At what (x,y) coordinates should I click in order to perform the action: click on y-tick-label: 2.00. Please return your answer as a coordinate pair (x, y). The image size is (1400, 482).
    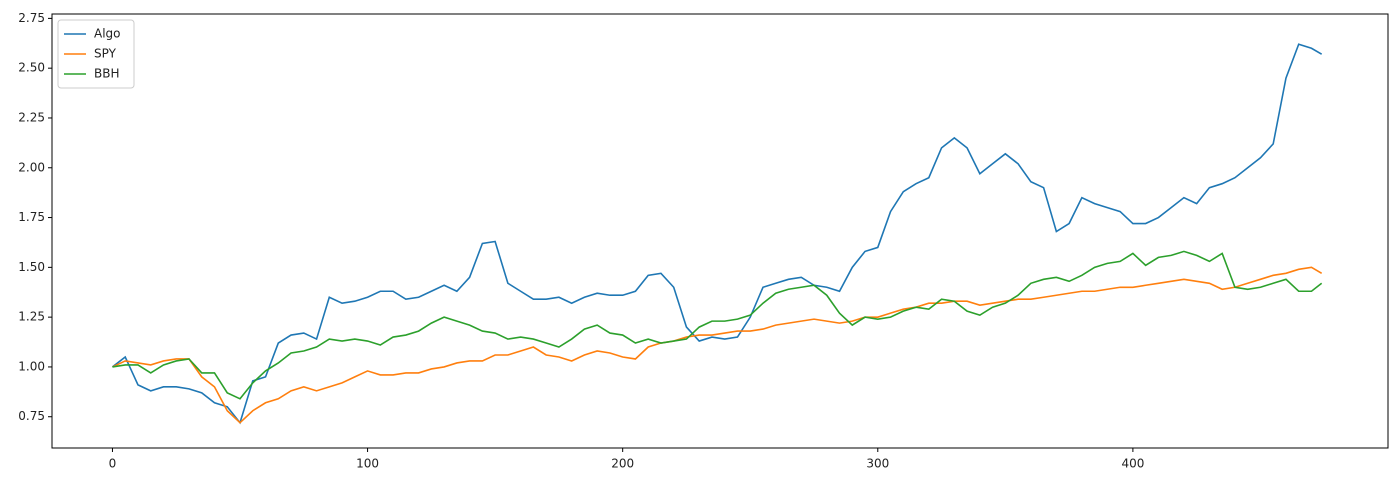
    Looking at the image, I should click on (31, 167).